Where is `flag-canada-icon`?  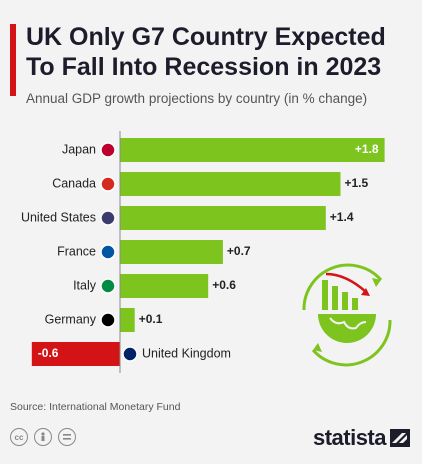 flag-canada-icon is located at coordinates (108, 184).